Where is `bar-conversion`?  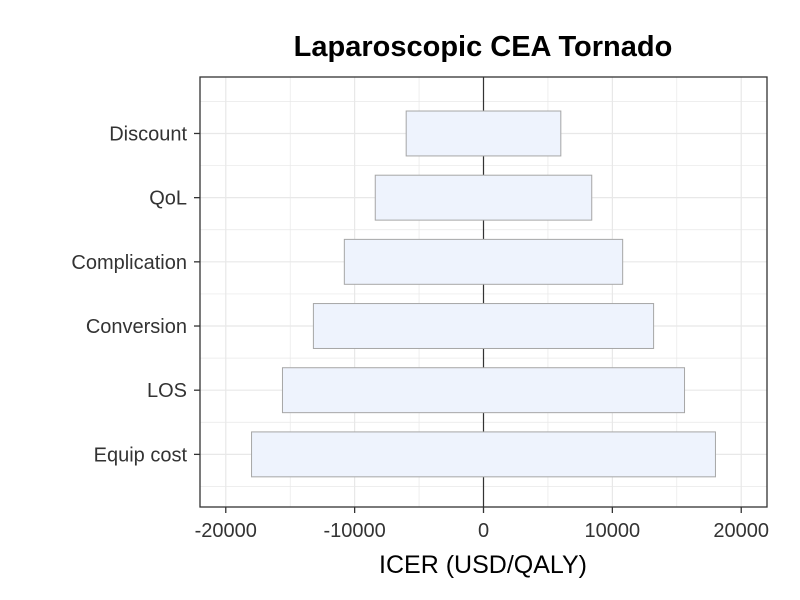
bar-conversion is located at coordinates (483, 326).